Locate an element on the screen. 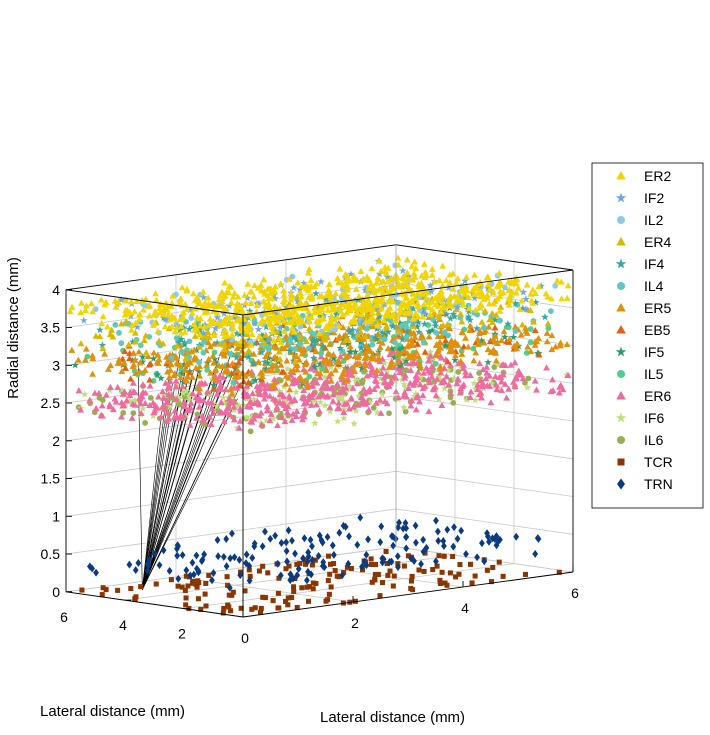  axis-edge is located at coordinates (154, 604).